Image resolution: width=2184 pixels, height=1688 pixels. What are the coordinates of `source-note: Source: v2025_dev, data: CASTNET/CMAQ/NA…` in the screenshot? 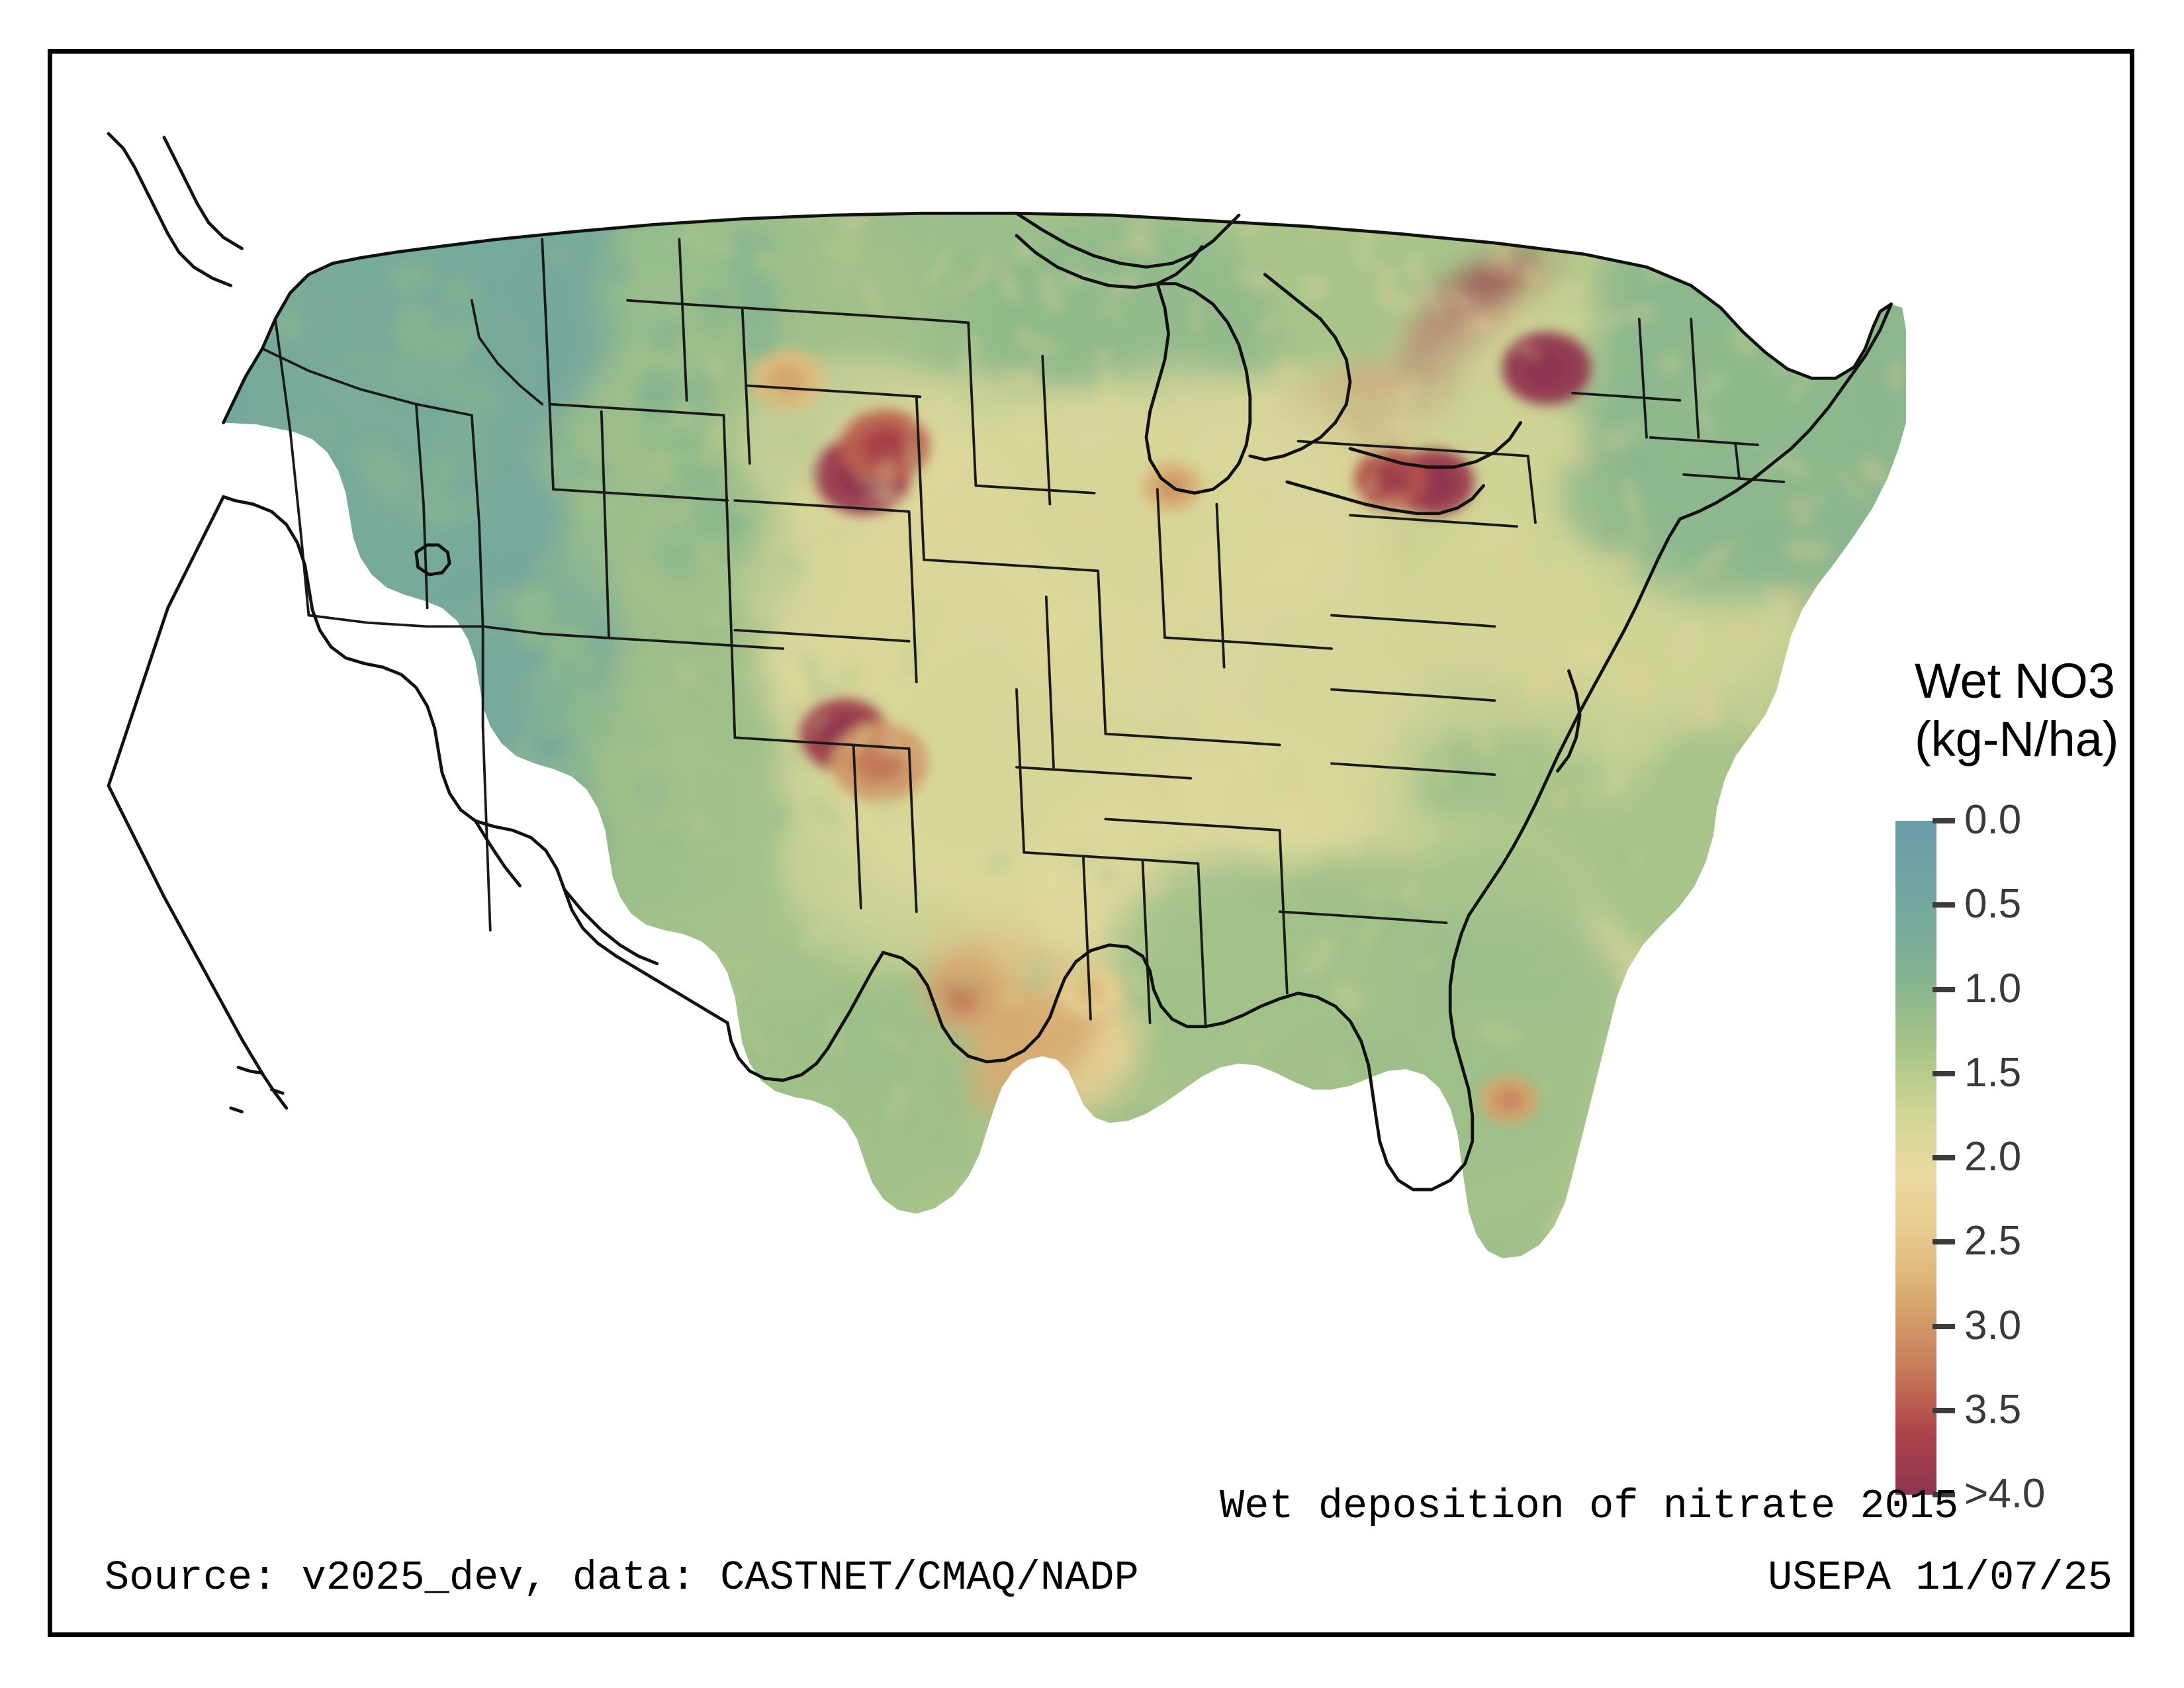 It's located at (622, 1577).